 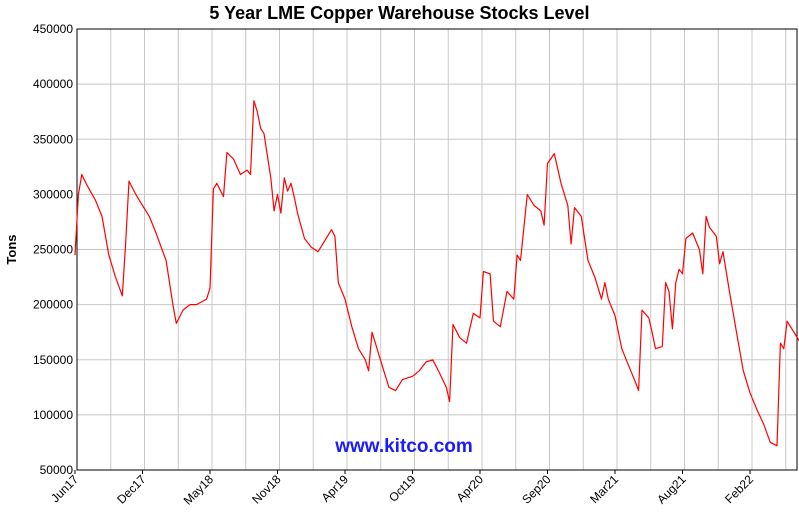 I want to click on y-tick-label: 50000, so click(x=57, y=470).